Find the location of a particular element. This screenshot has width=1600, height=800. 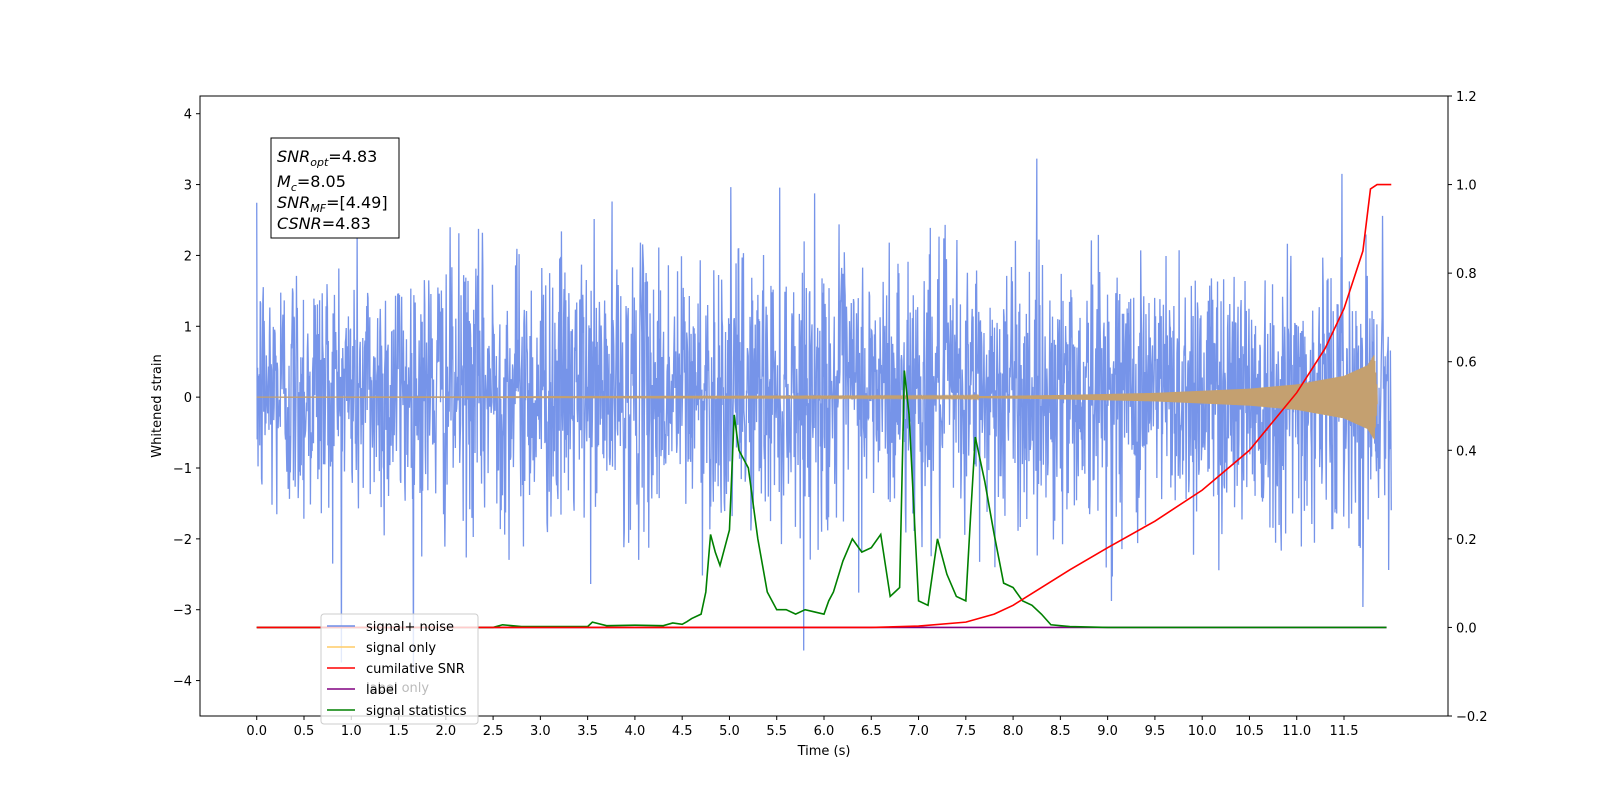

left-y-tick-label: −4 is located at coordinates (182, 682).